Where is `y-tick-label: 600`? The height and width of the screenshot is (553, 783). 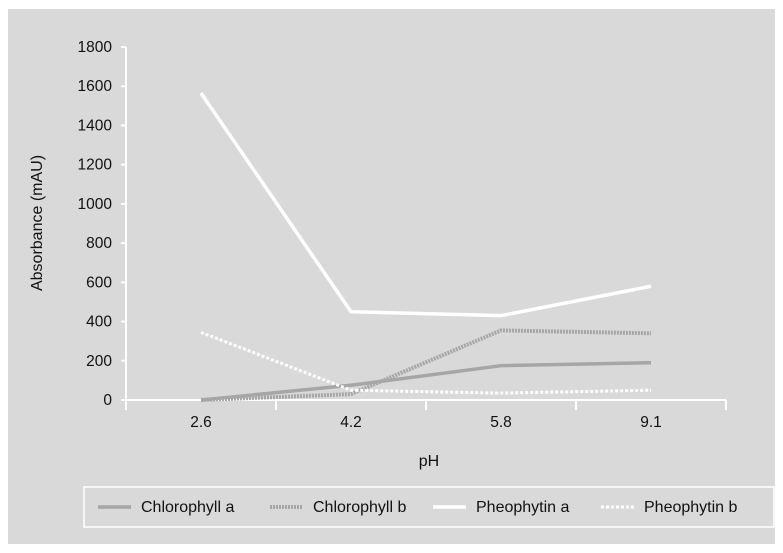
y-tick-label: 600 is located at coordinates (99, 282).